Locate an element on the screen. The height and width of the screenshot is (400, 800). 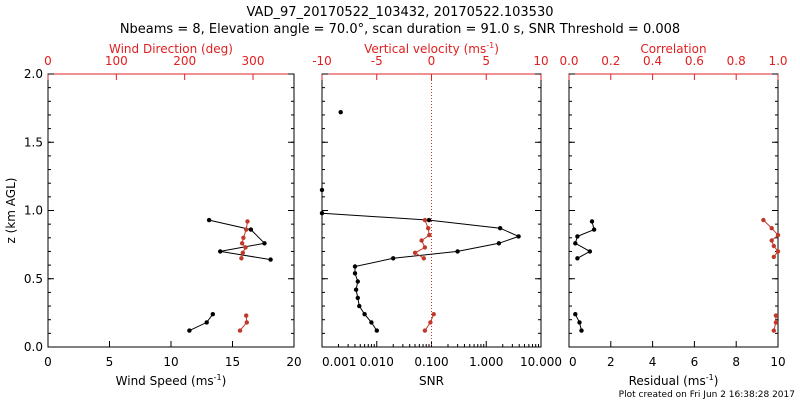
x-tick-label: 0.010 is located at coordinates (377, 362).